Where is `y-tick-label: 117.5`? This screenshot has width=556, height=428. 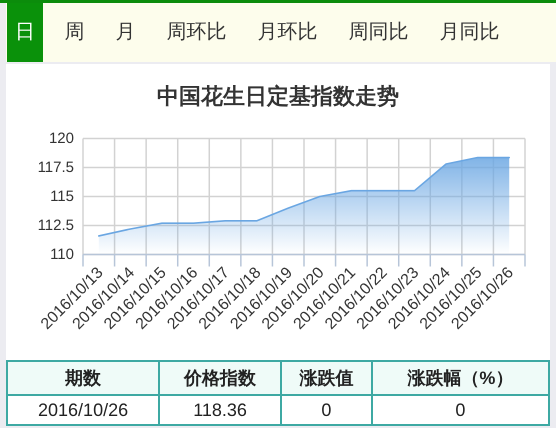
y-tick-label: 117.5 is located at coordinates (56, 167).